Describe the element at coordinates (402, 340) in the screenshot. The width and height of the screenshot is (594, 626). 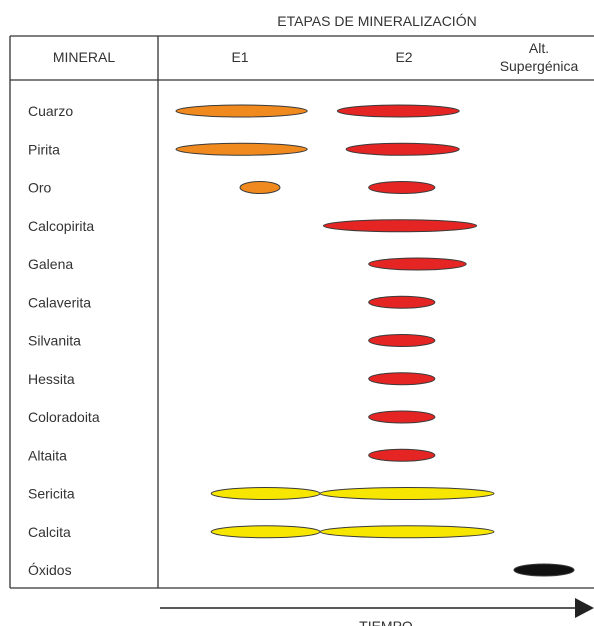
I see `bar-silvanita-e2` at that location.